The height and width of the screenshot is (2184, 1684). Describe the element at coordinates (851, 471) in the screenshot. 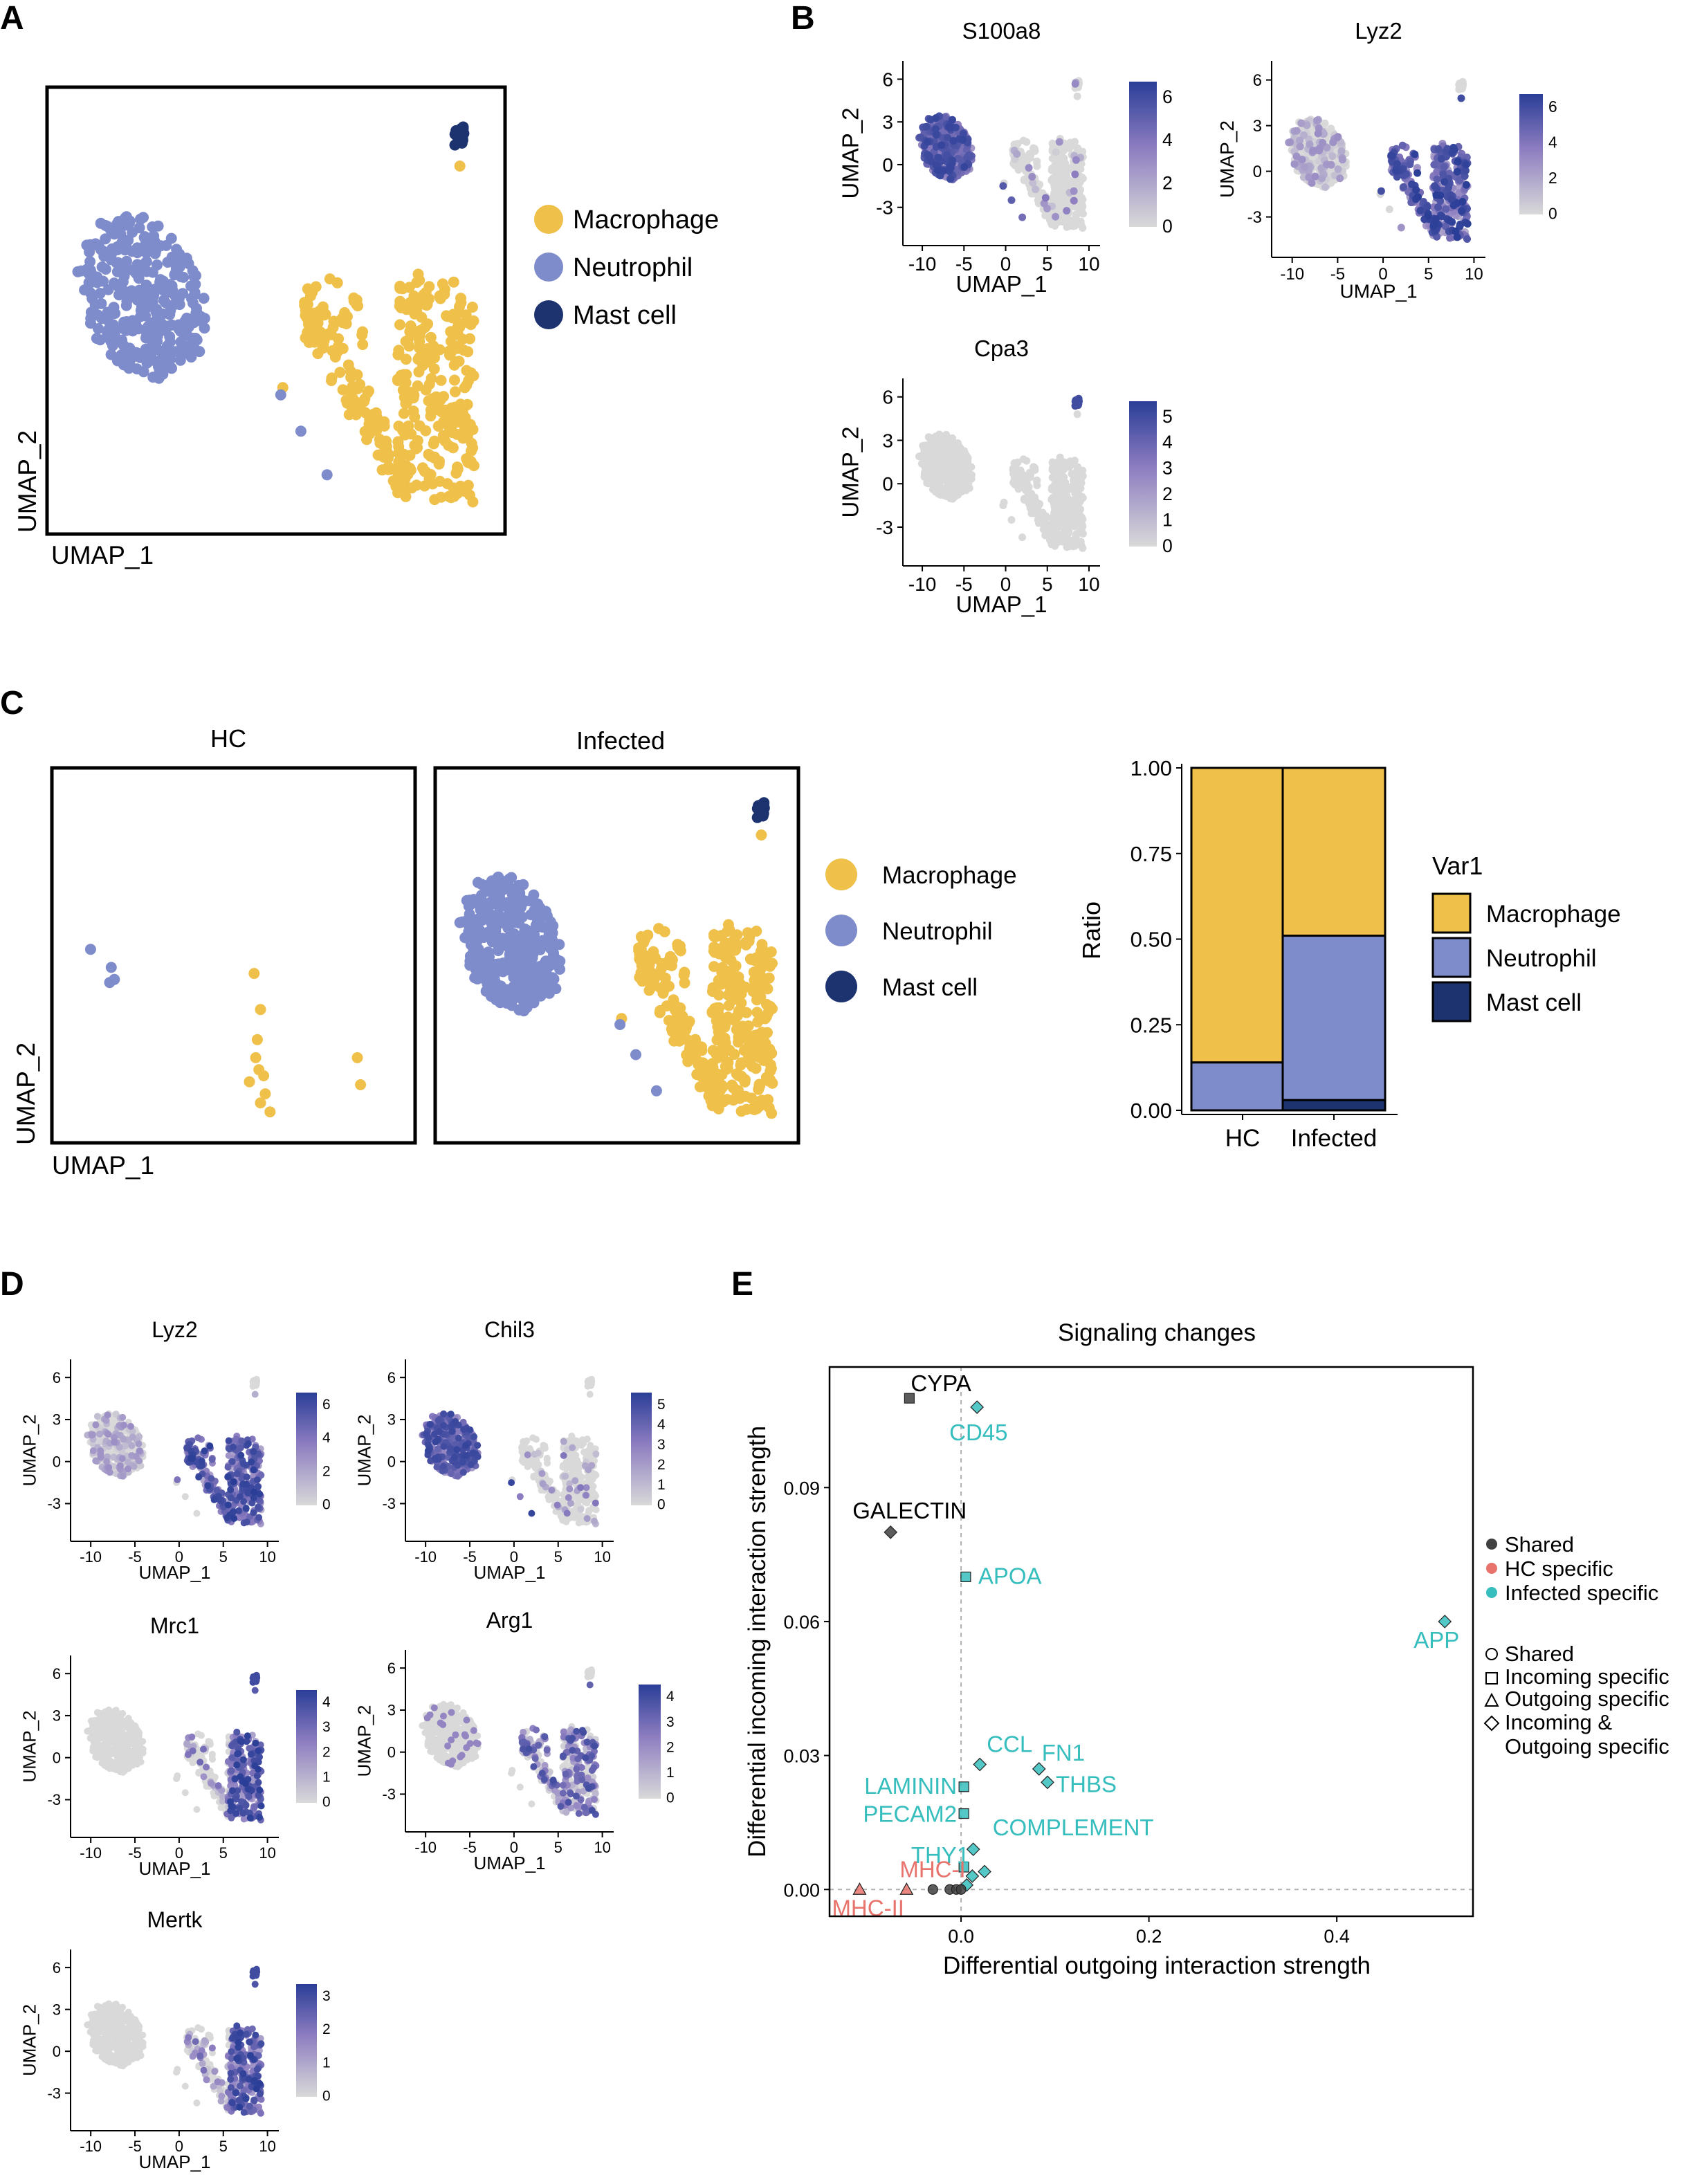

I see `feature-ylabel: UMAP_2` at that location.